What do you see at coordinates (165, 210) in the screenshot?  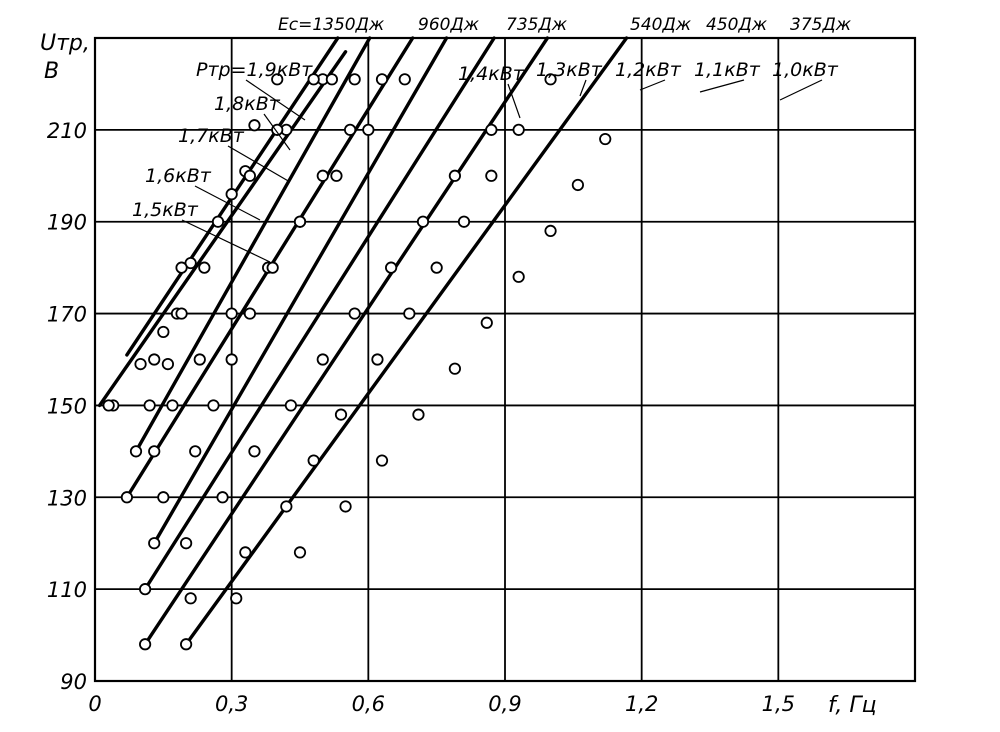 I see `power-label-4: 1,5кВт` at bounding box center [165, 210].